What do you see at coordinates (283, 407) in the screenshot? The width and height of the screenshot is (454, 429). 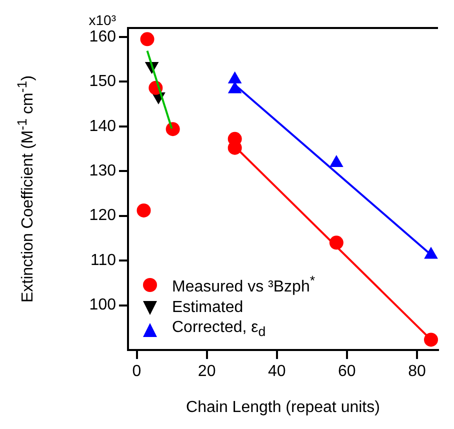 I see `x-axis-title: Chain Length (repeat units)` at bounding box center [283, 407].